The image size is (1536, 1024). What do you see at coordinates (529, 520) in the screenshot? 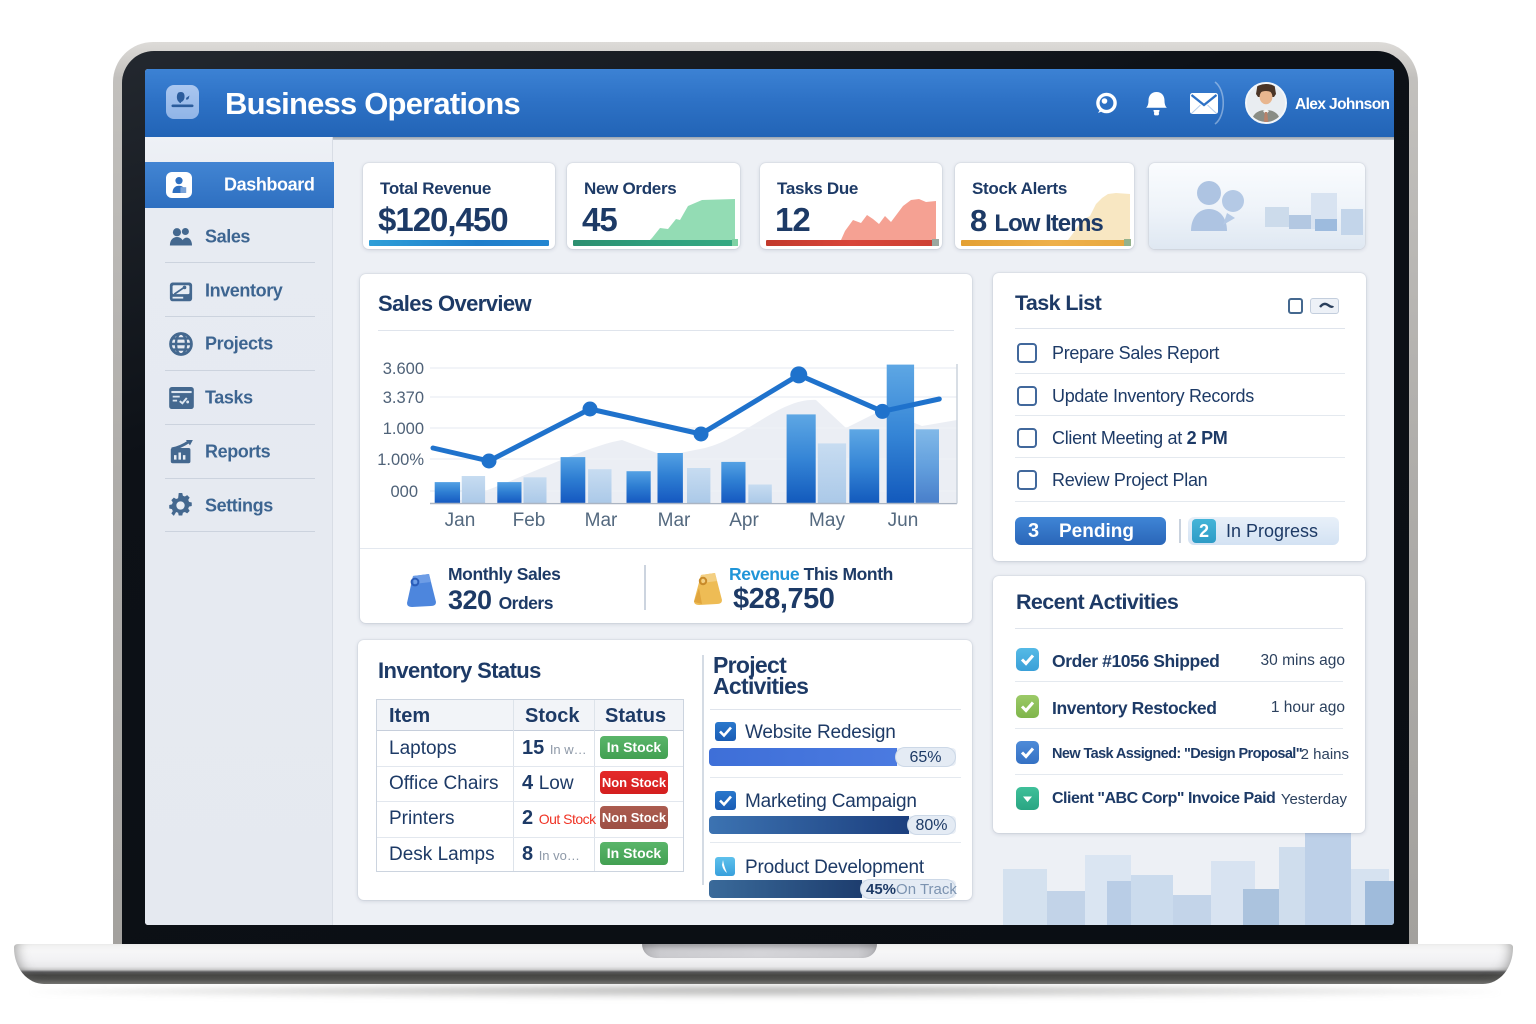
I see `svg-text: Feb` at bounding box center [529, 520].